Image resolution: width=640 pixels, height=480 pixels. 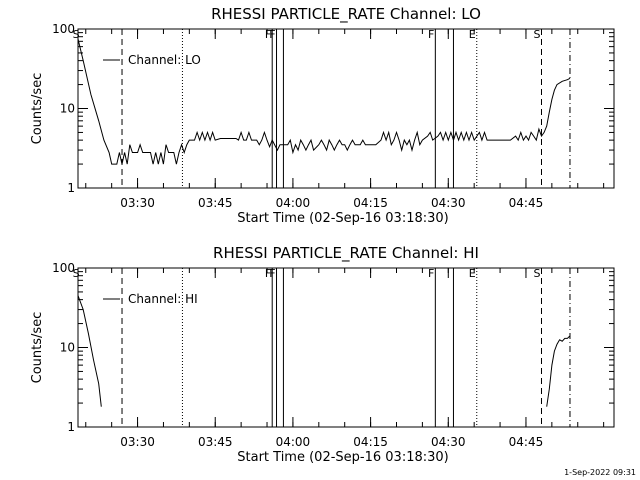 What do you see at coordinates (600, 472) in the screenshot?
I see `plot-date-stamp: 1-Sep-2022 09:31` at bounding box center [600, 472].